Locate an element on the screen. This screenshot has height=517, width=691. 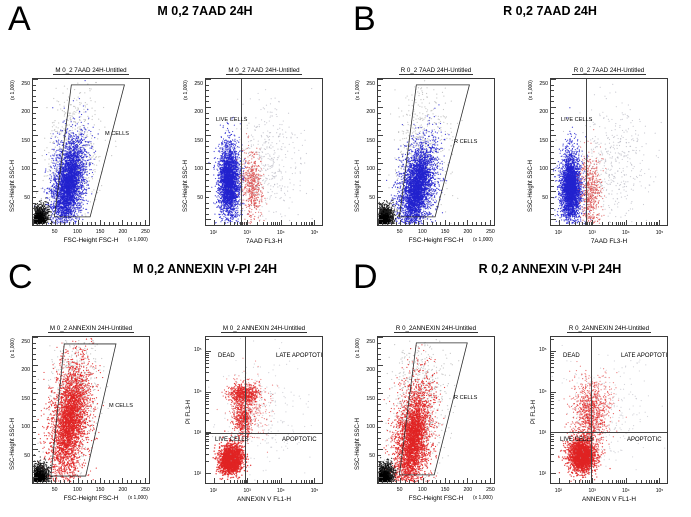
panel-letter-d: D is located at coordinates (365, 277).